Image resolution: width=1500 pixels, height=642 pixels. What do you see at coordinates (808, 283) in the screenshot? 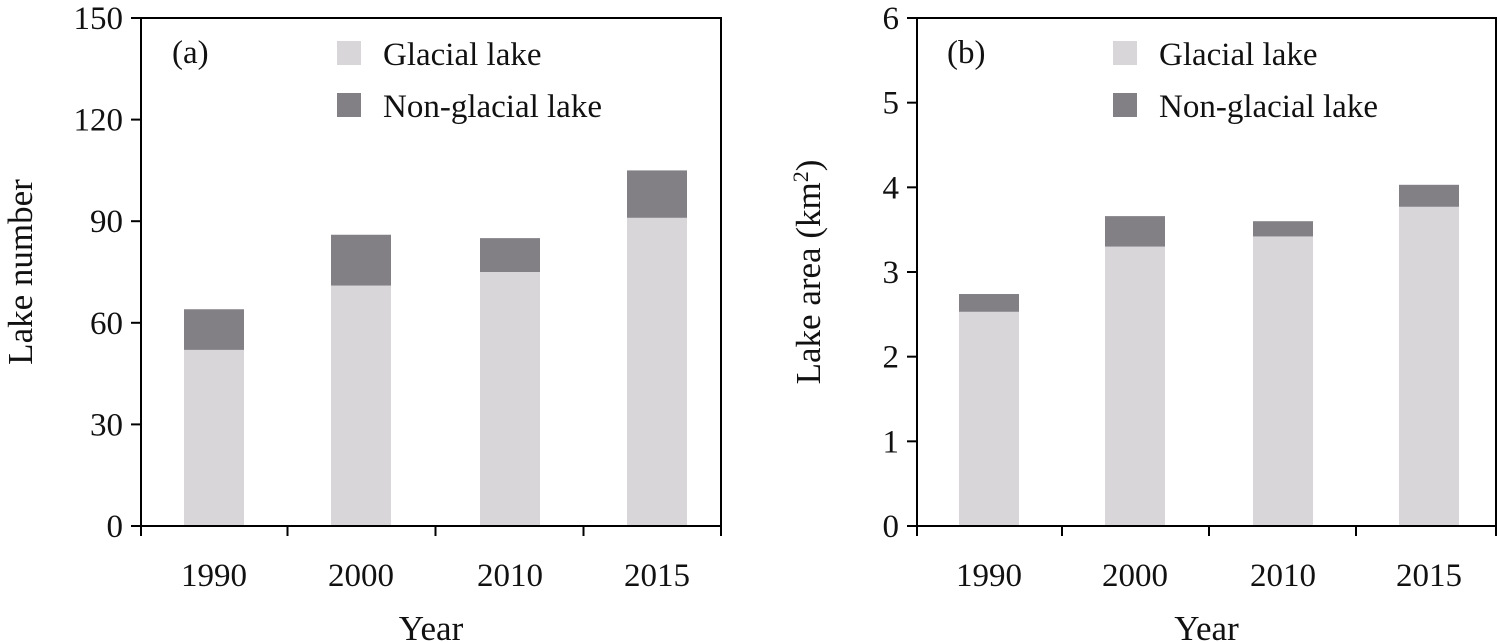
I see `y-axis-title-main: Lake area (km` at bounding box center [808, 283].